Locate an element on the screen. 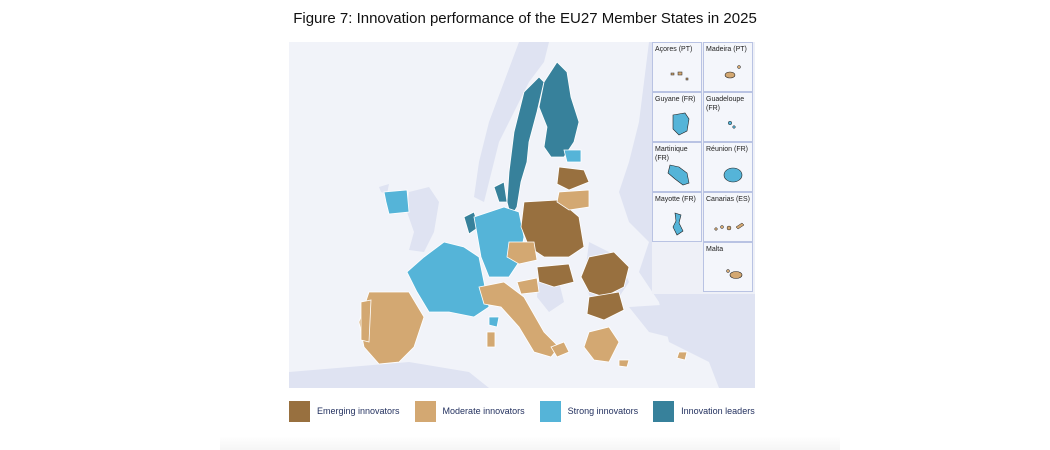 This screenshot has width=1050, height=450. emerging-innovators-regions is located at coordinates (575, 243).